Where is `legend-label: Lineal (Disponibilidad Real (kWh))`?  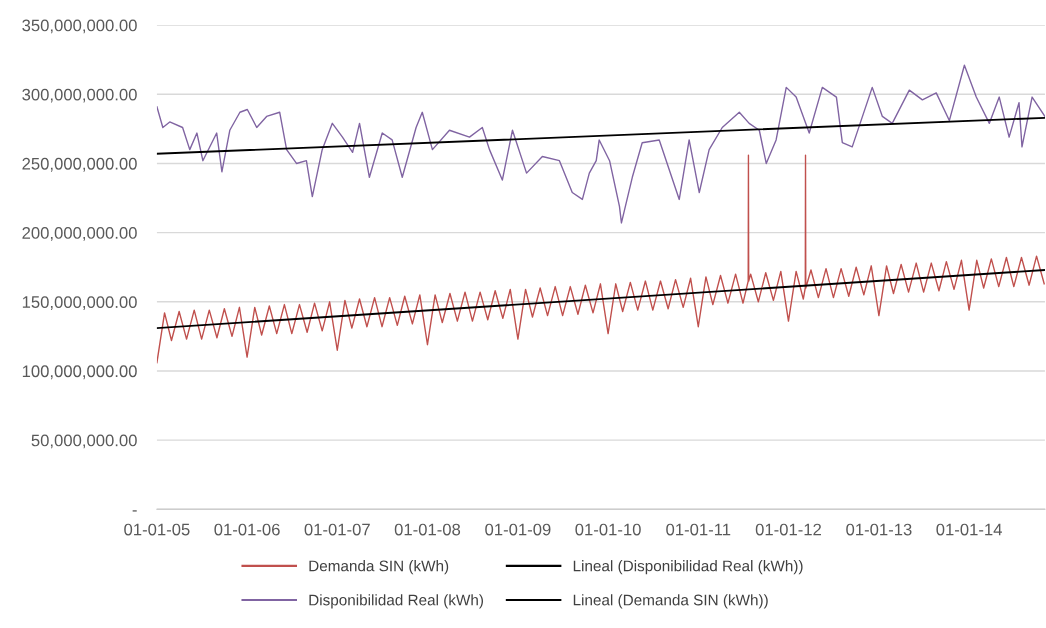
legend-label: Lineal (Disponibilidad Real (kWh)) is located at coordinates (688, 567).